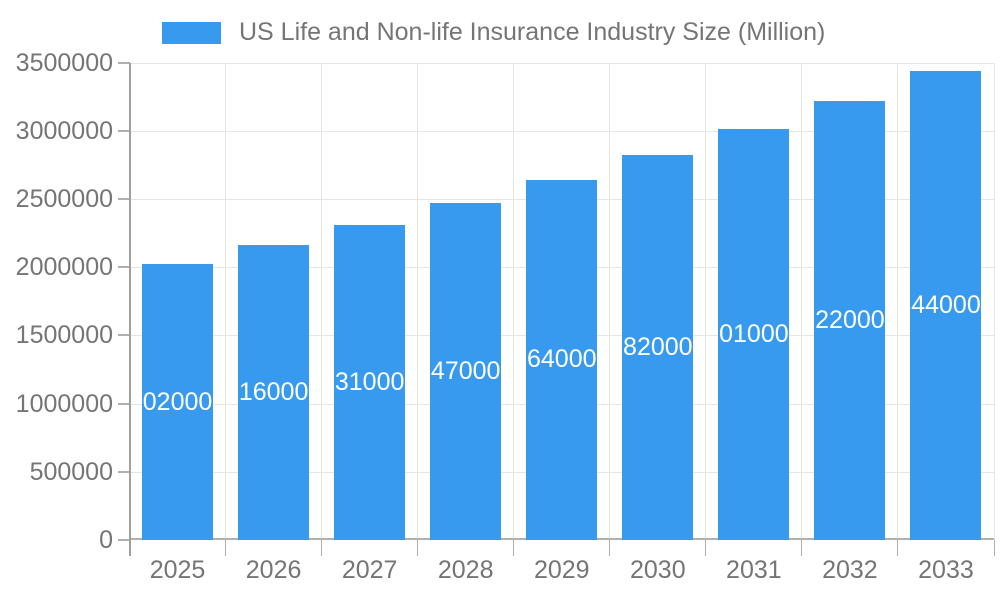 The height and width of the screenshot is (600, 1000). I want to click on bar-value-label: 2640000, so click(561, 359).